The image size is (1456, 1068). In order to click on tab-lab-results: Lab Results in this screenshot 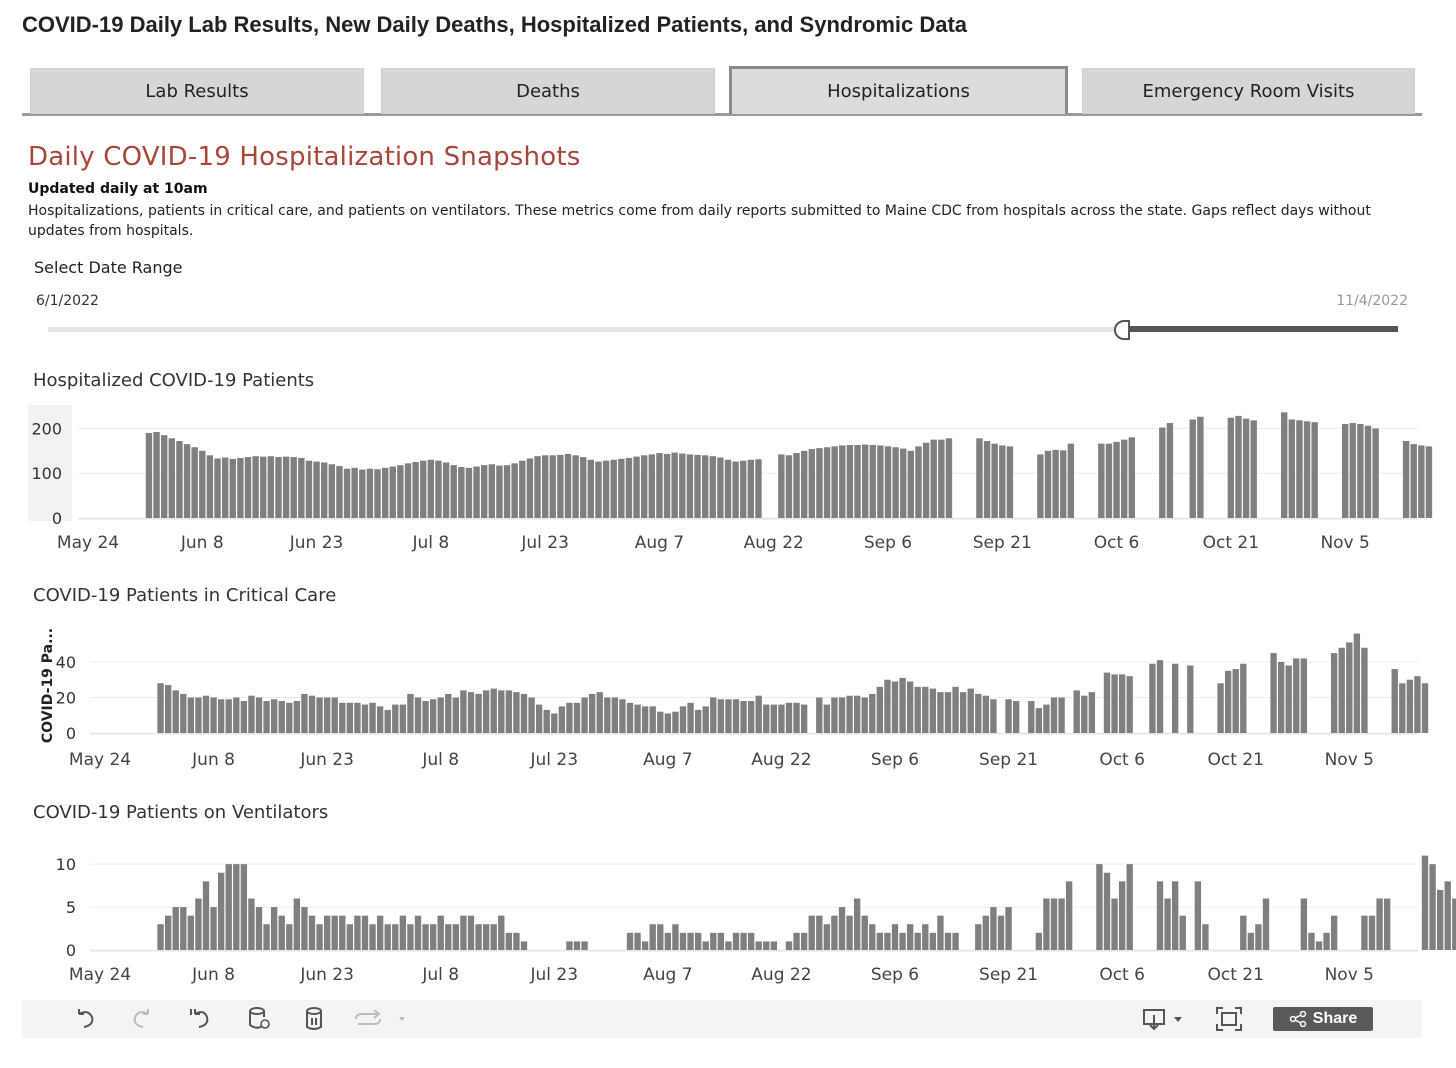, I will do `click(197, 91)`.